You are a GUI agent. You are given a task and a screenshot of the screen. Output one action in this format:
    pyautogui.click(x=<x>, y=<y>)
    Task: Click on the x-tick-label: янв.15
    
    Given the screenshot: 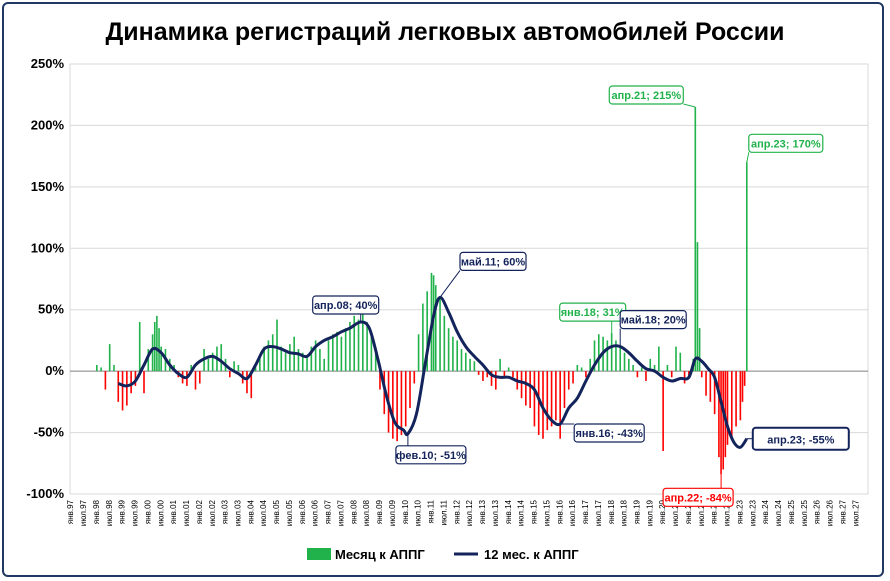 What is the action you would take?
    pyautogui.click(x=534, y=511)
    